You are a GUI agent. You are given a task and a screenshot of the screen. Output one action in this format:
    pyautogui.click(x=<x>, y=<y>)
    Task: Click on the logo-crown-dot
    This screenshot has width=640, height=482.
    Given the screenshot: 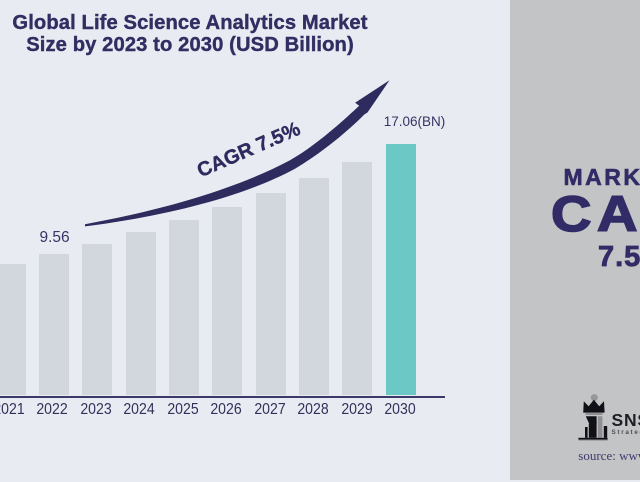 What is the action you would take?
    pyautogui.click(x=594, y=397)
    